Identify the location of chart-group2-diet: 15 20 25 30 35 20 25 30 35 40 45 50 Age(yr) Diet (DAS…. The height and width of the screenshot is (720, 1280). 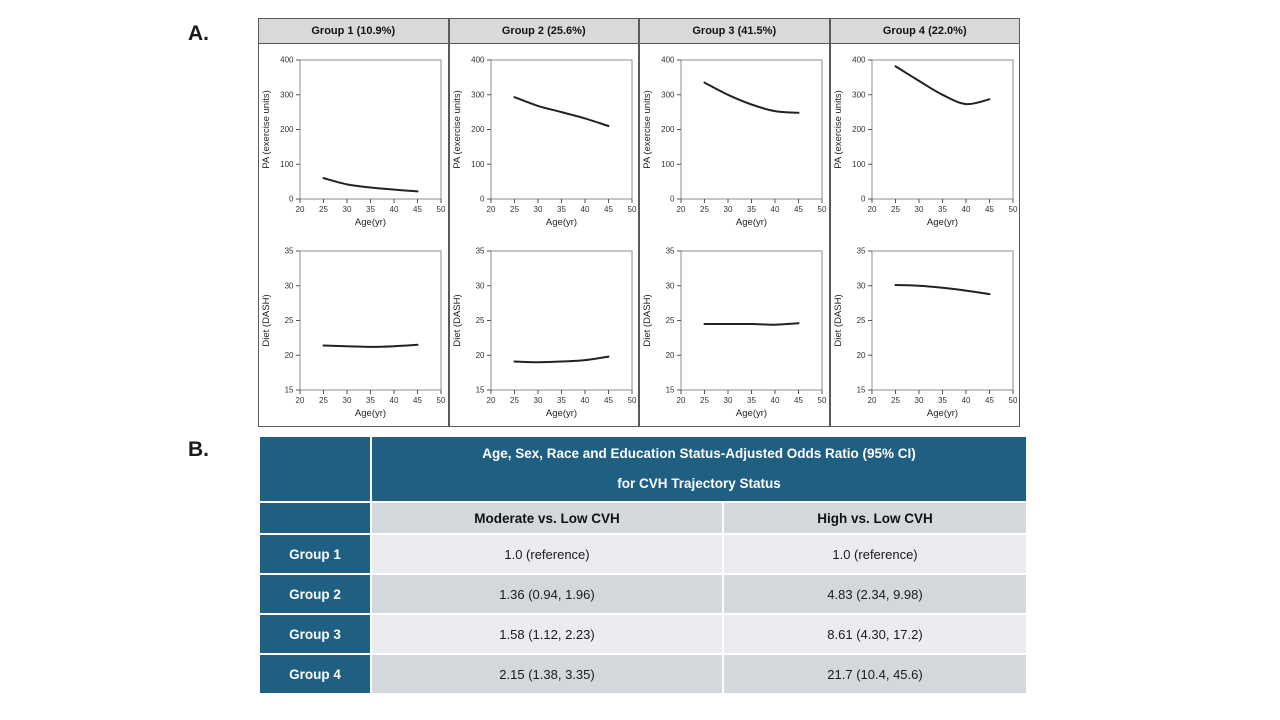
(544, 330).